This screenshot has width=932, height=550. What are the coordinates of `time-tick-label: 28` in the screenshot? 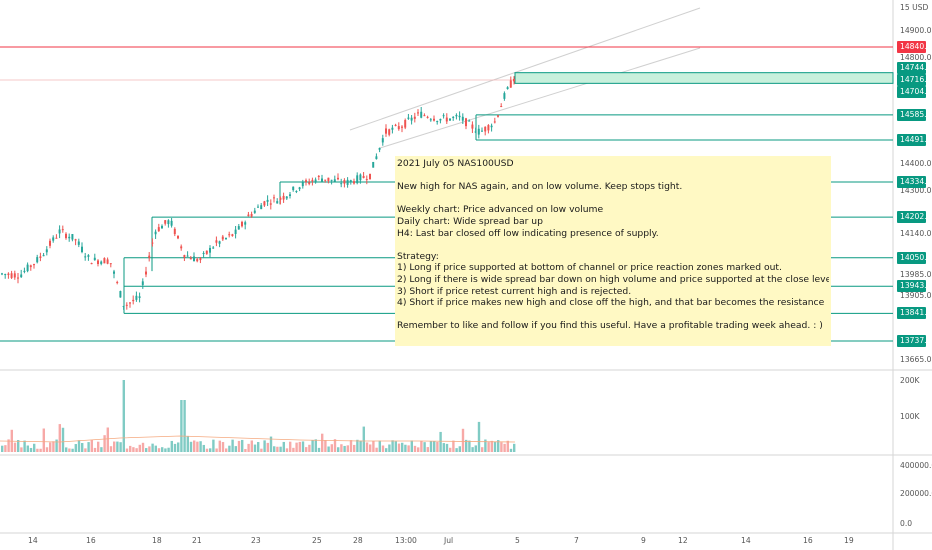 It's located at (358, 540).